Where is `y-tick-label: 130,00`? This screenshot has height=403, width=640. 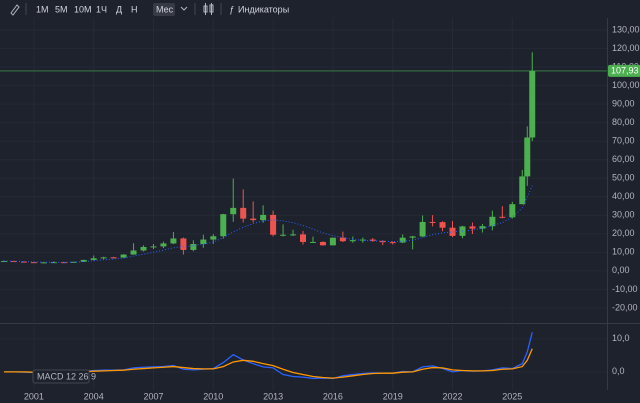
y-tick-label: 130,00 is located at coordinates (626, 29).